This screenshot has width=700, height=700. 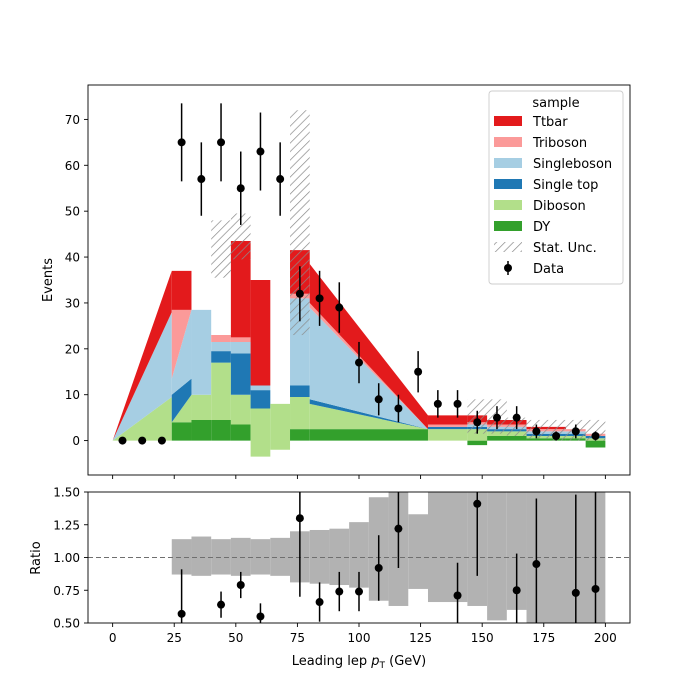 I want to click on ratio-y-tick-label-1: 0.75, so click(x=66, y=591).